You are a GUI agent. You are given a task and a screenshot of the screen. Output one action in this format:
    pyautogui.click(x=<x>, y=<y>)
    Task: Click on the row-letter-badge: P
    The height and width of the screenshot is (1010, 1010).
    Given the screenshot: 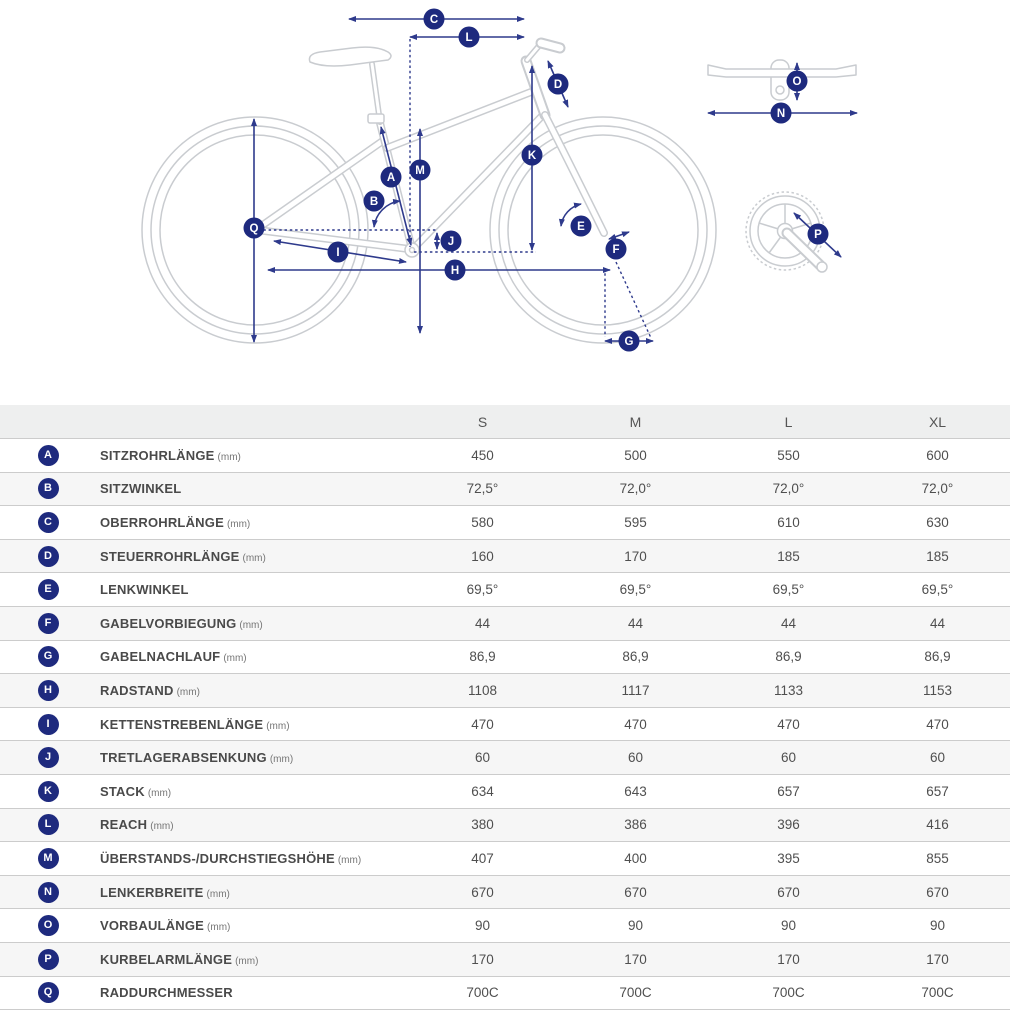 What is the action you would take?
    pyautogui.click(x=48, y=959)
    